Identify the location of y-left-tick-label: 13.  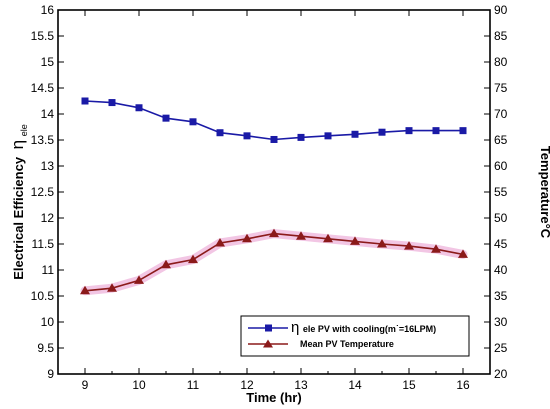
(48, 166).